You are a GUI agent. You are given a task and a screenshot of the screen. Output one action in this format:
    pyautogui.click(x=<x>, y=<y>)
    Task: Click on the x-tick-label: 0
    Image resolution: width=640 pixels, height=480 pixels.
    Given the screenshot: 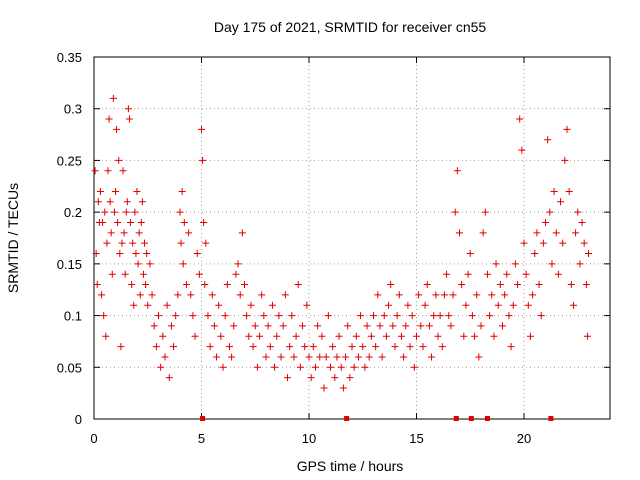 What is the action you would take?
    pyautogui.click(x=93, y=438)
    